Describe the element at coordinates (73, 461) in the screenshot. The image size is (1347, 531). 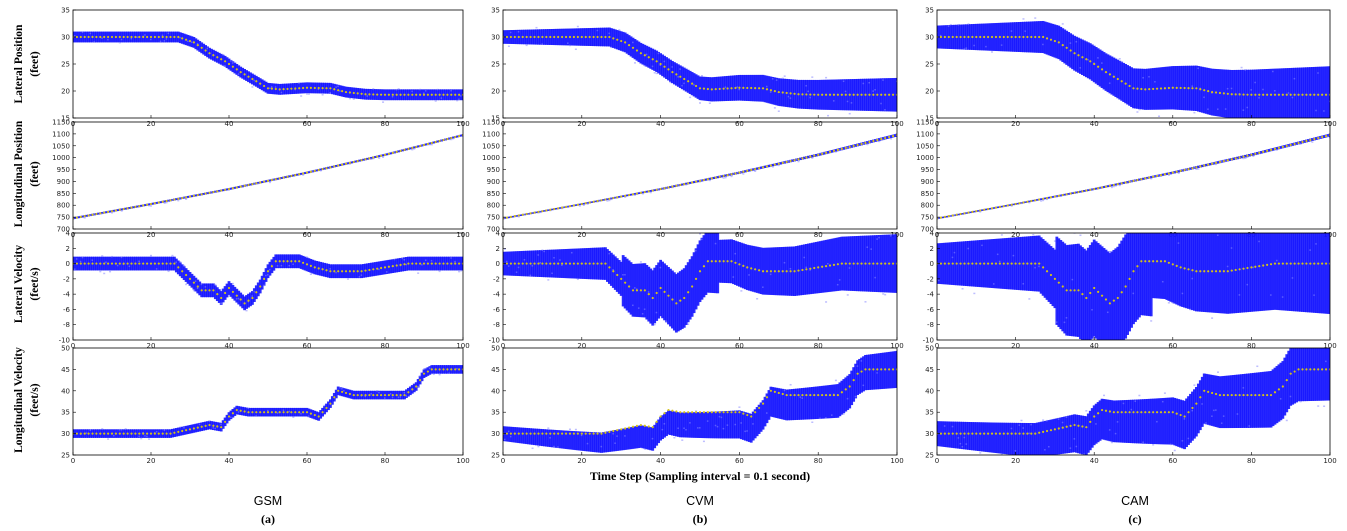
I see `x-tick-label: 0` at that location.